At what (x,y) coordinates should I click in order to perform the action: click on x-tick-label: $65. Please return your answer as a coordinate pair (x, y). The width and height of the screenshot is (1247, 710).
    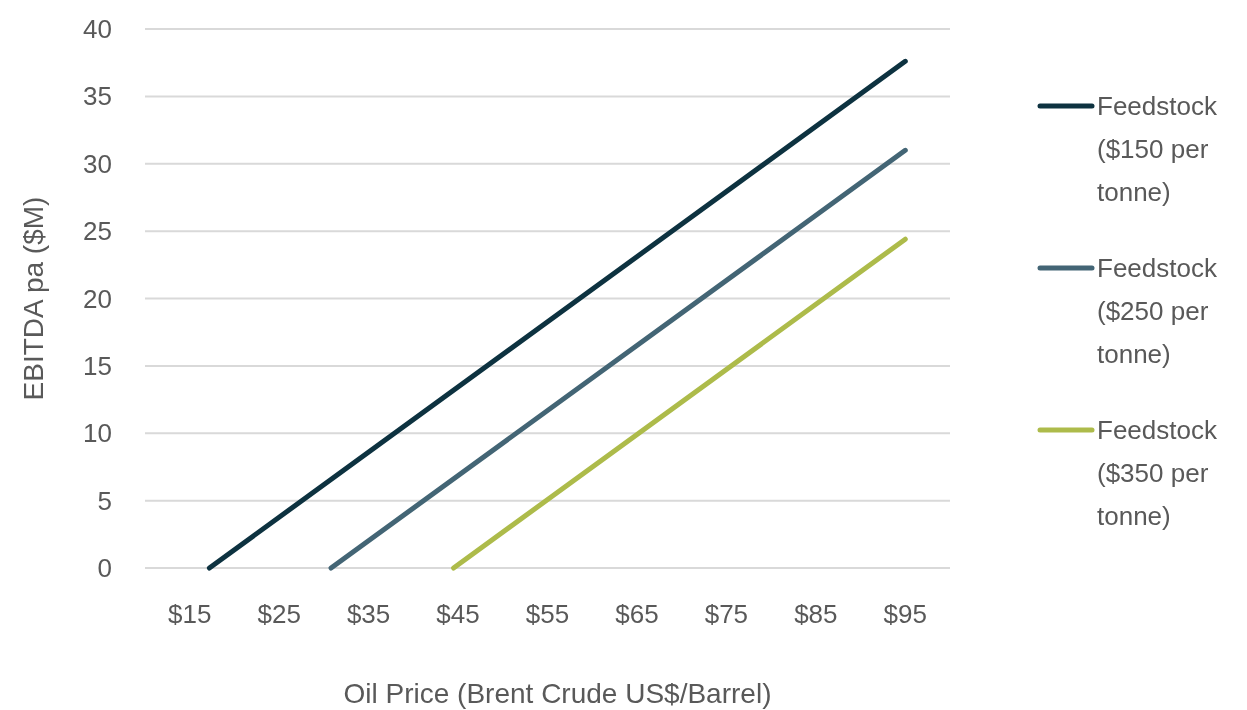
    Looking at the image, I should click on (637, 614).